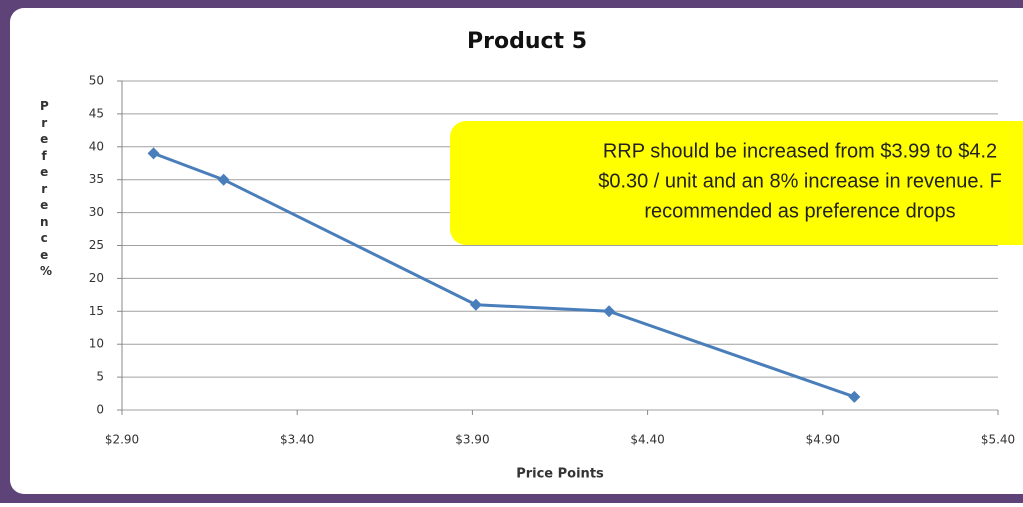 The image size is (1023, 507). What do you see at coordinates (472, 440) in the screenshot?
I see `x-tick-label: $3.90` at bounding box center [472, 440].